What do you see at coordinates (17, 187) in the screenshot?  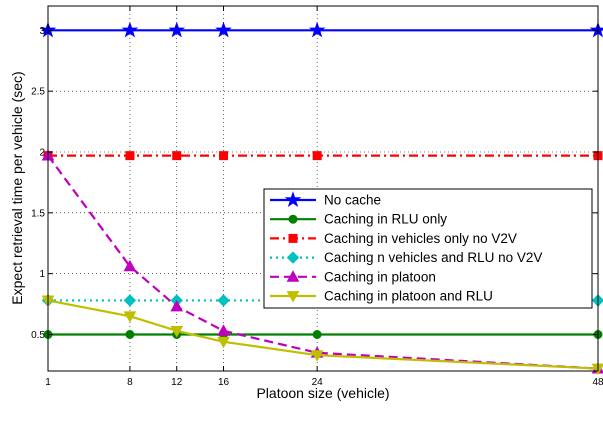 I see `y-axis-label: Expect retrieval time per vehicle (sec)` at bounding box center [17, 187].